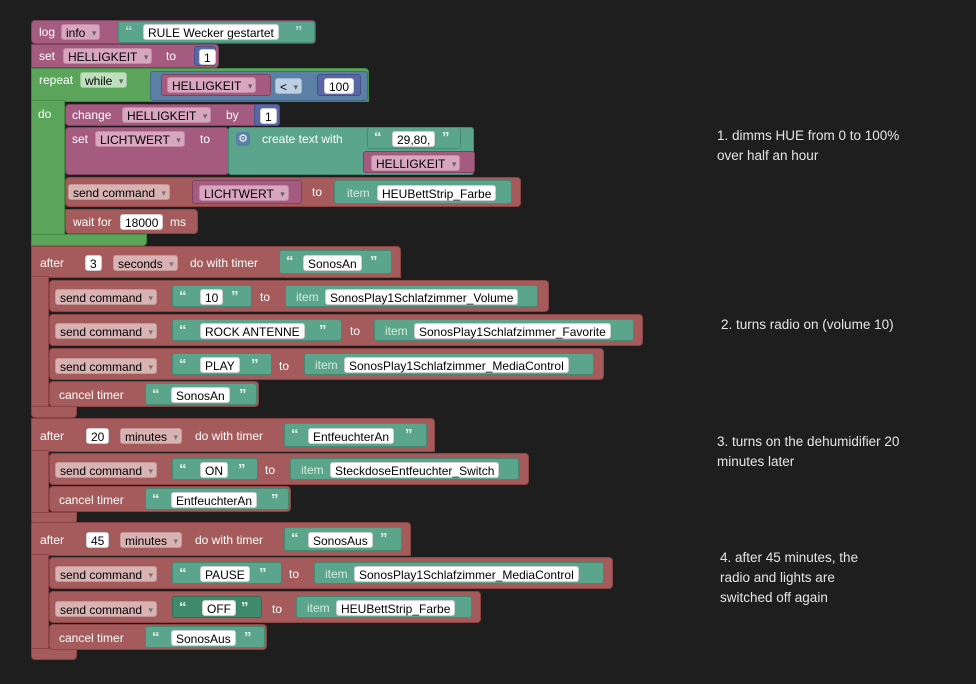  I want to click on timer1-cmd3-value-block: “ PLAY ”, so click(222, 364).